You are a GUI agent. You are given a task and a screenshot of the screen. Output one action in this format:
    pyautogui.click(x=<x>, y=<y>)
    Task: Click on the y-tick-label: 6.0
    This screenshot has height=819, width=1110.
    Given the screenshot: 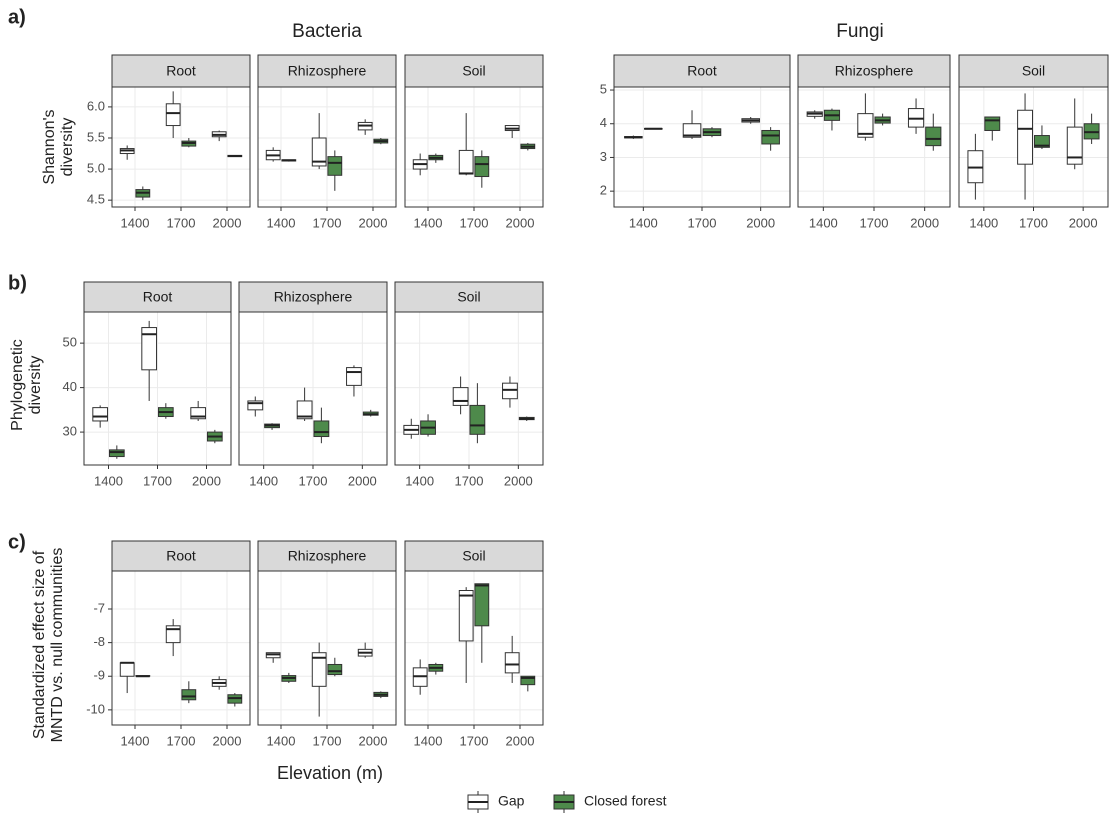 What is the action you would take?
    pyautogui.click(x=96, y=105)
    